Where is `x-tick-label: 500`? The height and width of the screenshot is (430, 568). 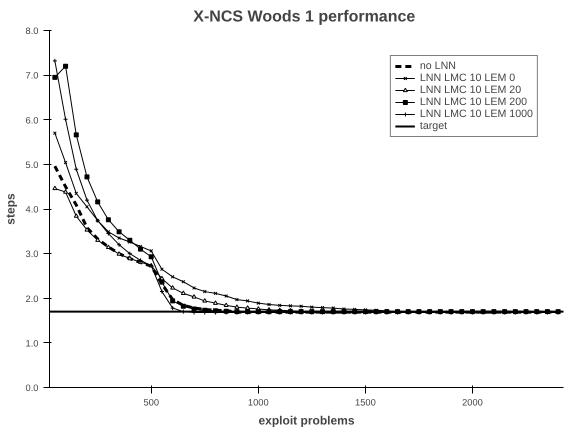 x-tick-label: 500 is located at coordinates (151, 403).